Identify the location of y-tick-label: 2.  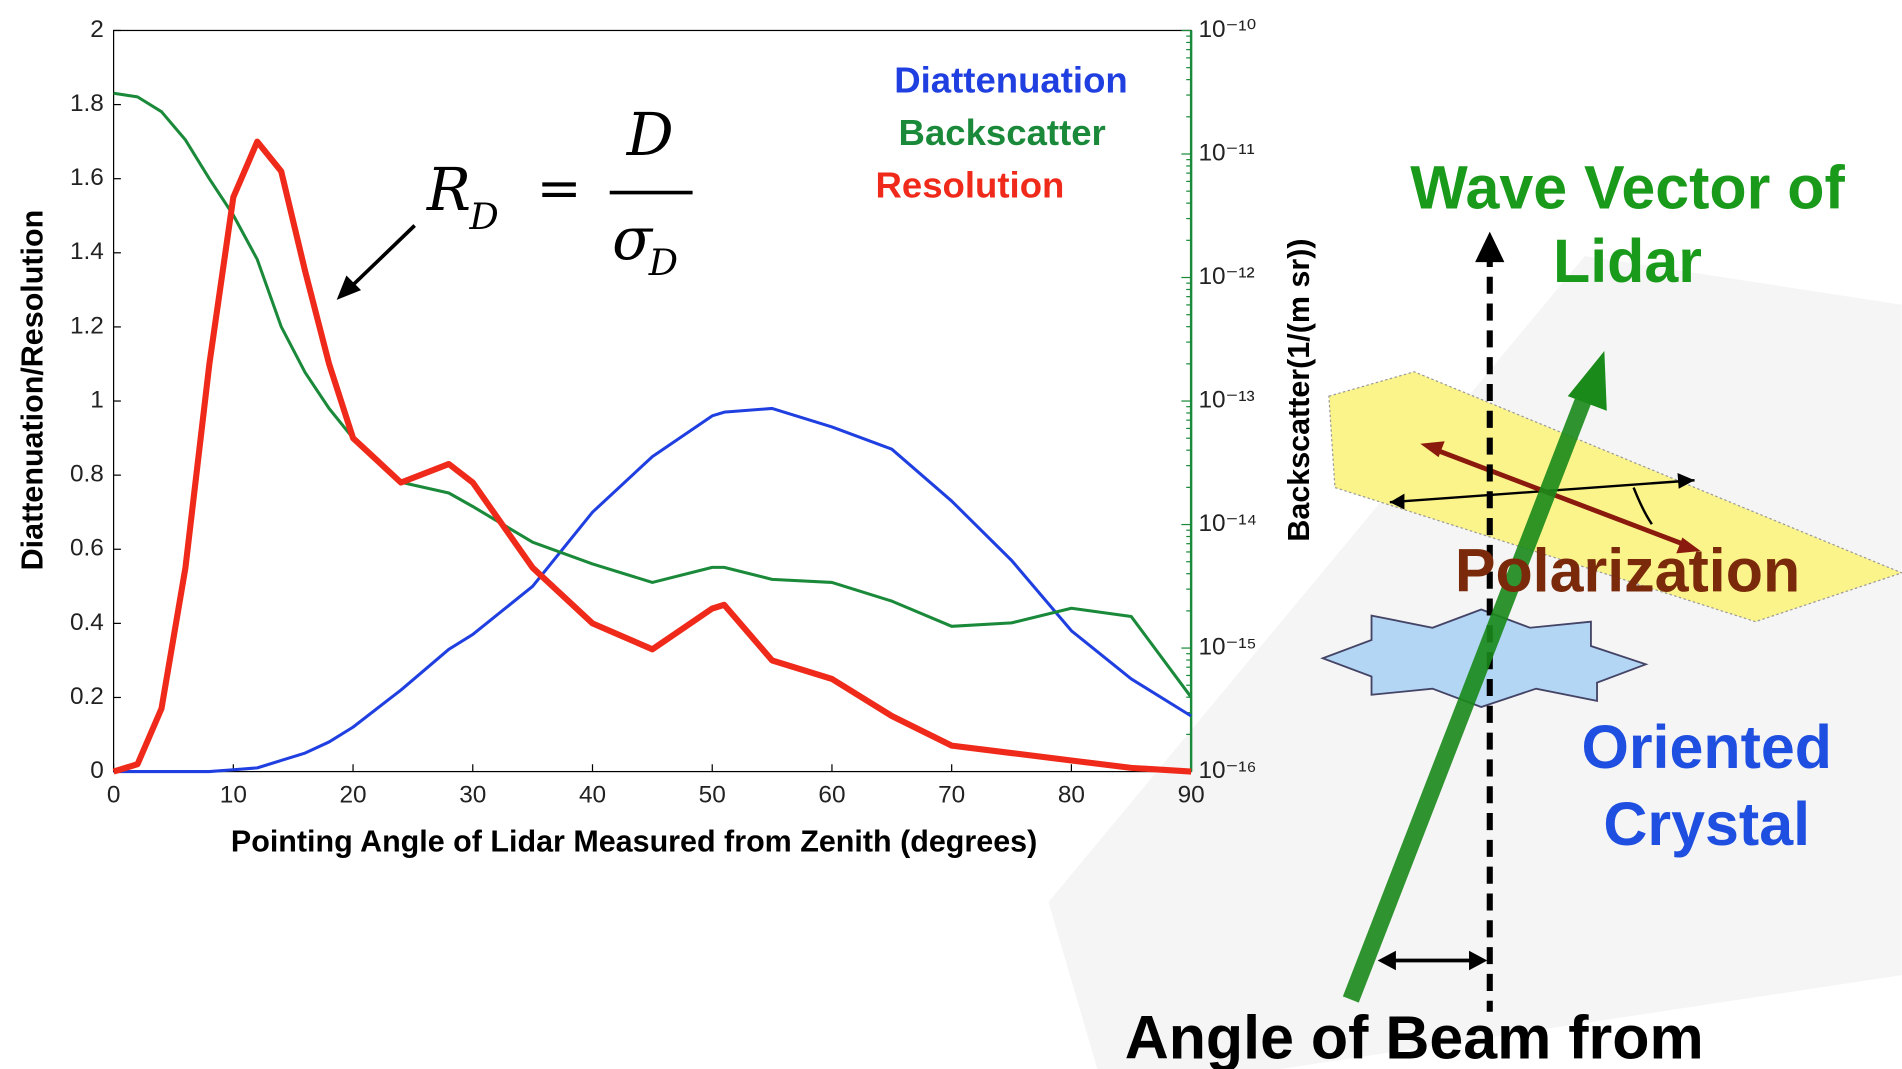
(97, 29).